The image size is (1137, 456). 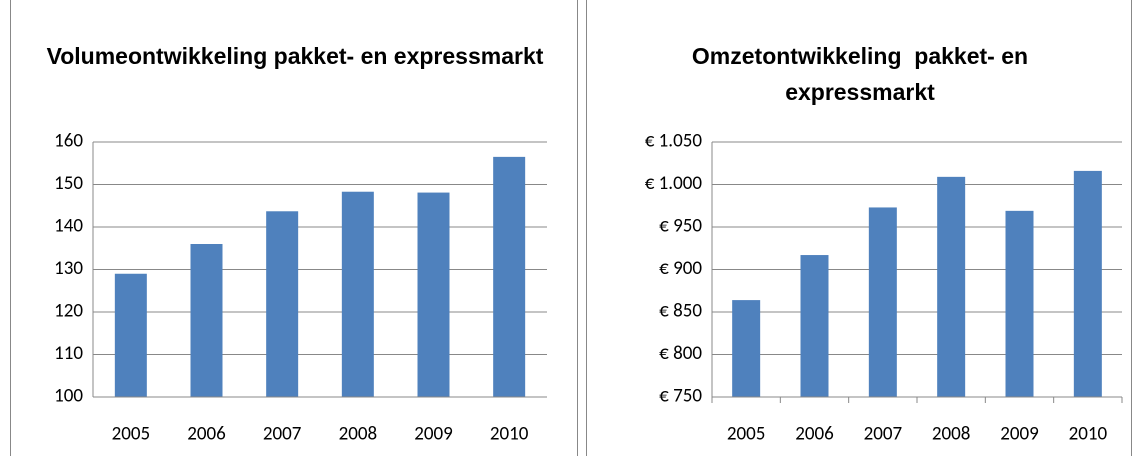 What do you see at coordinates (68, 268) in the screenshot?
I see `y-tick-label: 130` at bounding box center [68, 268].